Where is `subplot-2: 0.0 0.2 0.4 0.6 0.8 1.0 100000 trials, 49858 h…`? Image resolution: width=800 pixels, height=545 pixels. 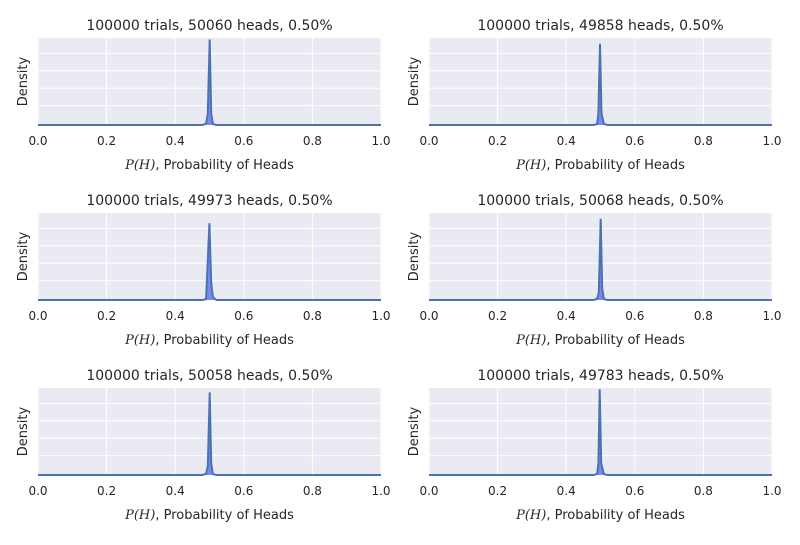 subplot-2: 0.0 0.2 0.4 0.6 0.8 1.0 100000 trials, 49858 h… is located at coordinates (594, 95).